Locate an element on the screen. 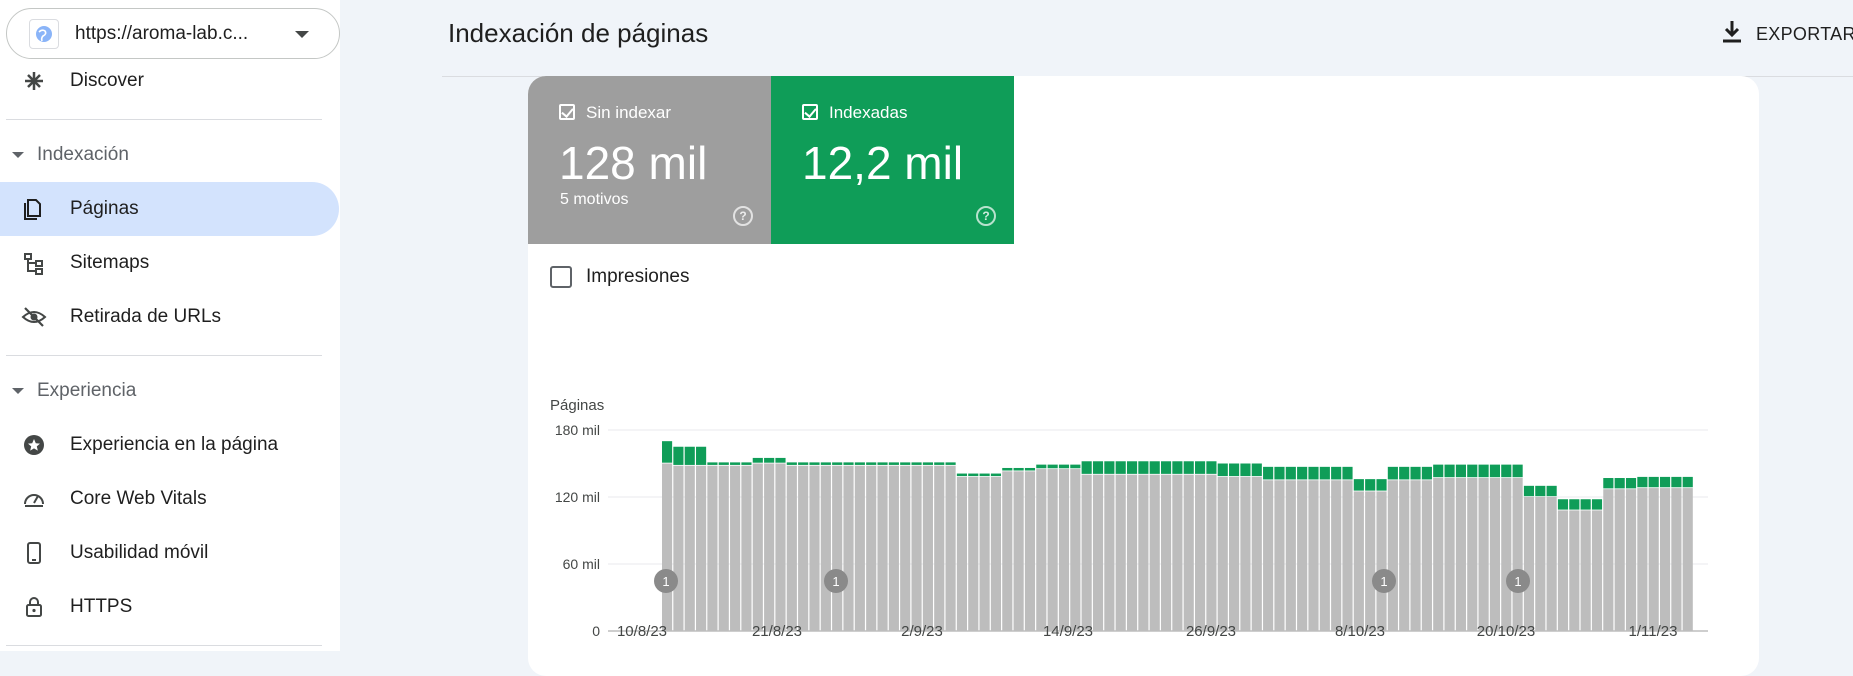 This screenshot has width=1853, height=676. sidebar-item-sitemaps: Sitemaps is located at coordinates (169, 263).